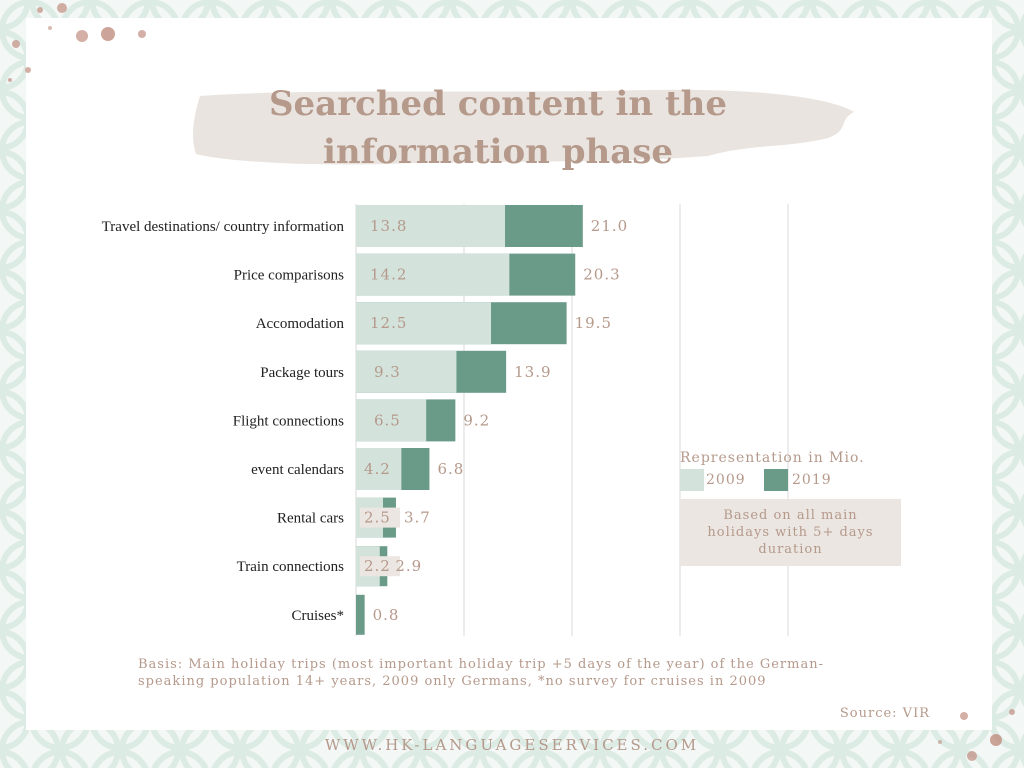  I want to click on data-label-2019: 21.0, so click(609, 226).